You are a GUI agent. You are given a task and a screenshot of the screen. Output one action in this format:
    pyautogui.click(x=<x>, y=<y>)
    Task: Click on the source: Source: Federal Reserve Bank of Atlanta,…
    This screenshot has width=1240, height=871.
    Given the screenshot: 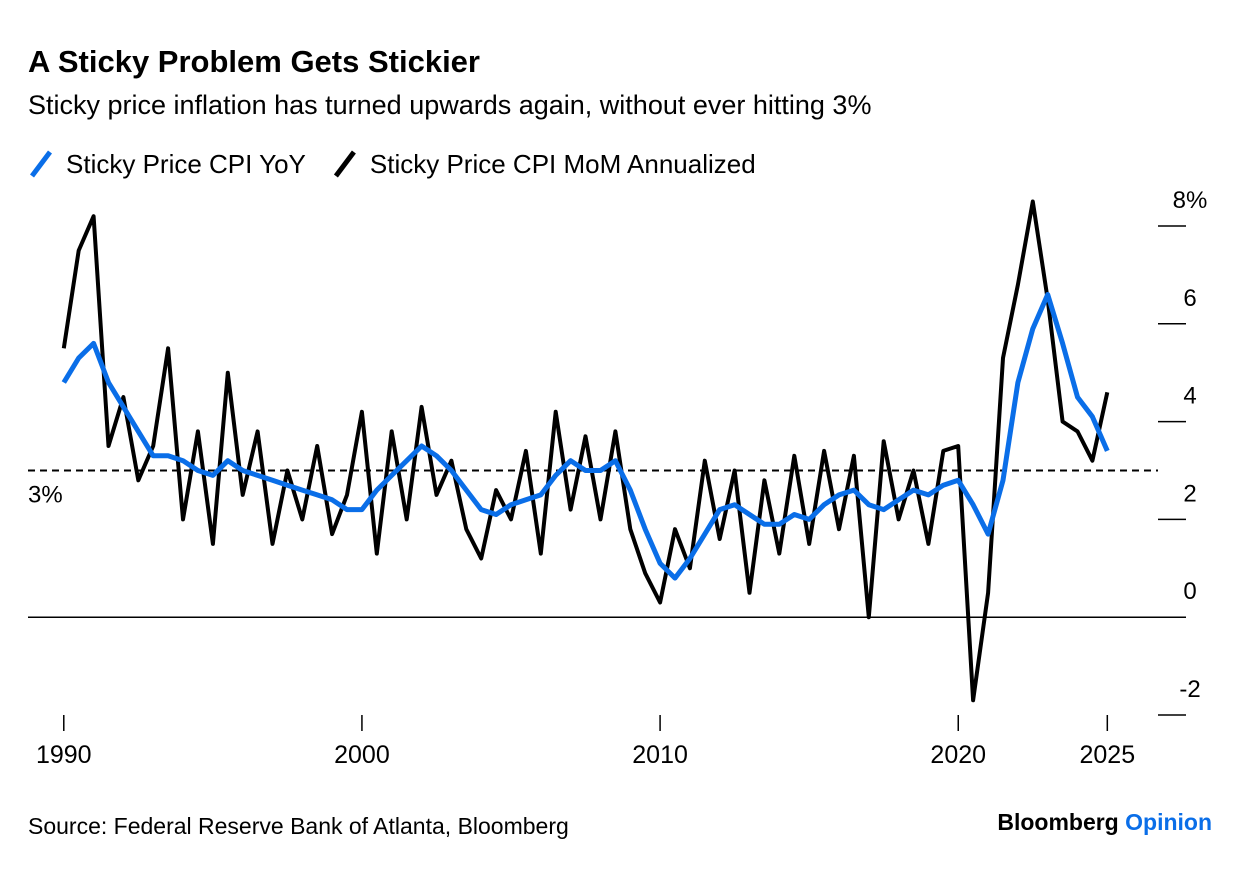 What is the action you would take?
    pyautogui.click(x=298, y=826)
    